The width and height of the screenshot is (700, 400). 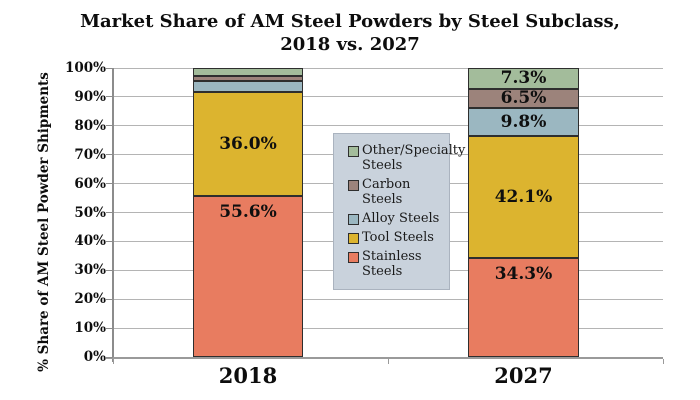 I want to click on y-tick-label: 80%, so click(x=90, y=125).